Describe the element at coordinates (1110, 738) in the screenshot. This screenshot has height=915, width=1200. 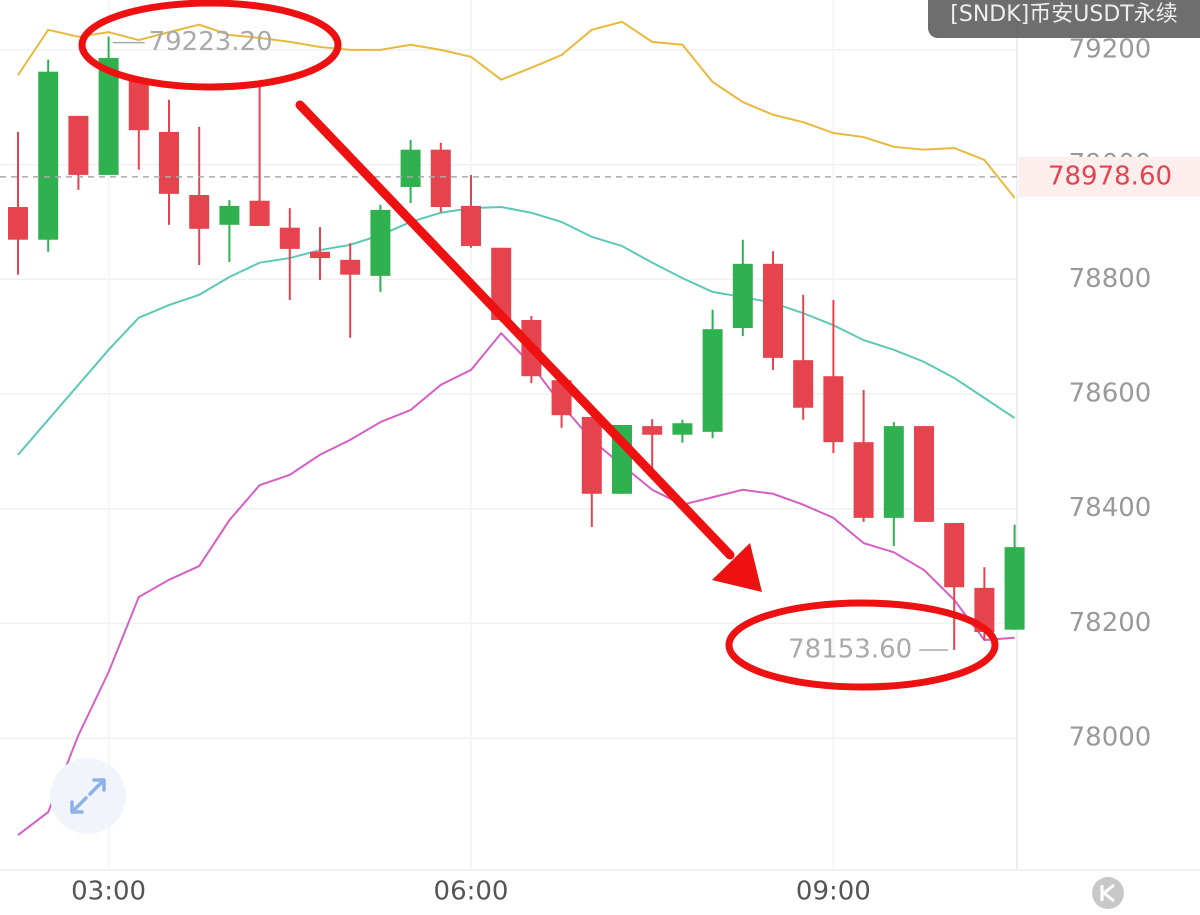
I see `y-tick-label: 78000` at that location.